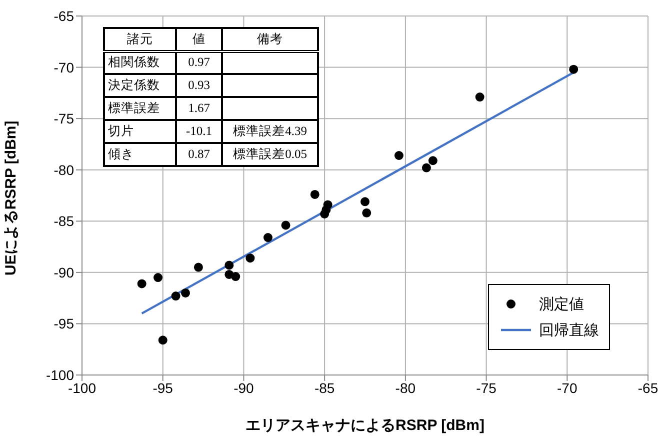 This screenshot has height=438, width=658. I want to click on text: 諸元 値 備考, so click(205, 39).